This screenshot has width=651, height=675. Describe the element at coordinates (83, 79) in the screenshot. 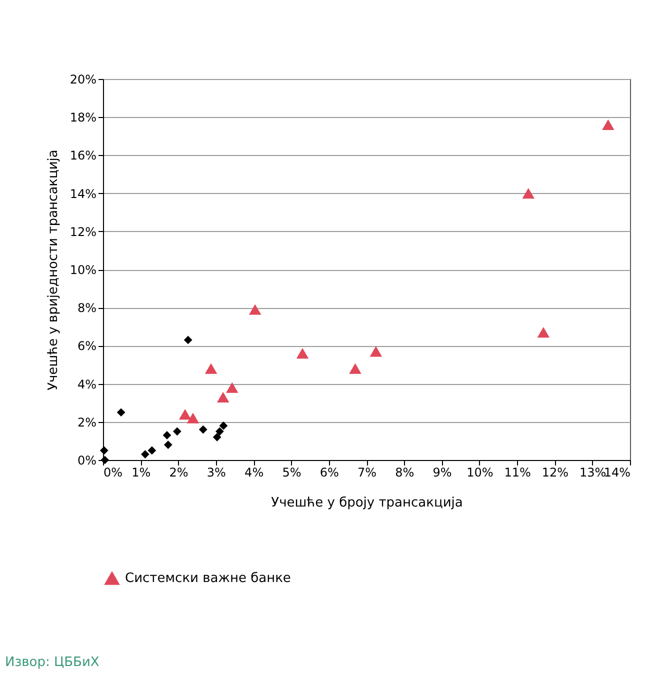

I see `y-tick-label: 20%` at that location.